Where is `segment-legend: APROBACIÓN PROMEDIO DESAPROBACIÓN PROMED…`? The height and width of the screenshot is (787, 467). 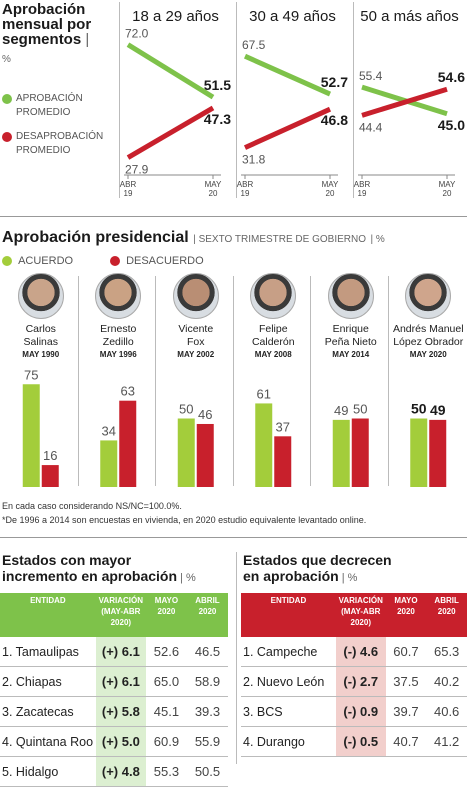
segment-legend: APROBACIÓN PROMEDIO DESAPROBACIÓN PROMED… is located at coordinates (59, 125).